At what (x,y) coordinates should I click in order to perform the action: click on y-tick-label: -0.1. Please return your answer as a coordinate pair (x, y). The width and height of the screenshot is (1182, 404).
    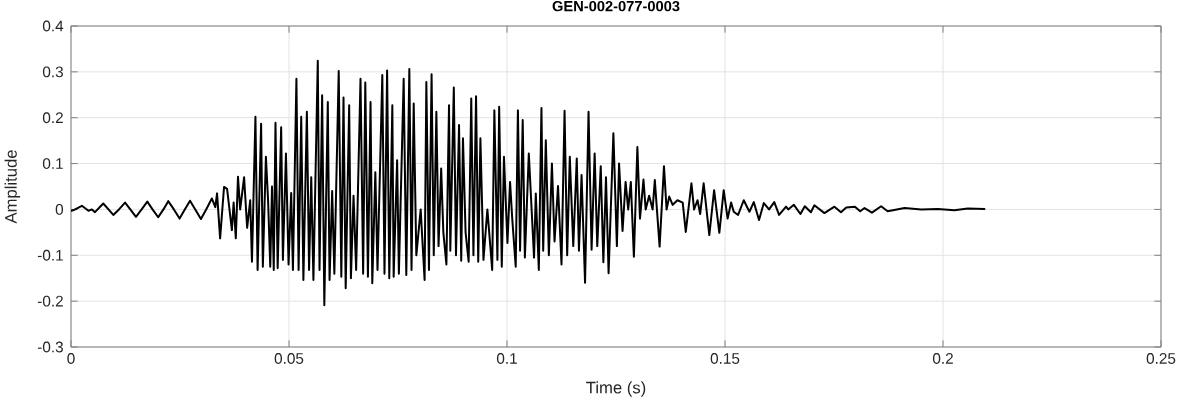
    Looking at the image, I should click on (50, 255).